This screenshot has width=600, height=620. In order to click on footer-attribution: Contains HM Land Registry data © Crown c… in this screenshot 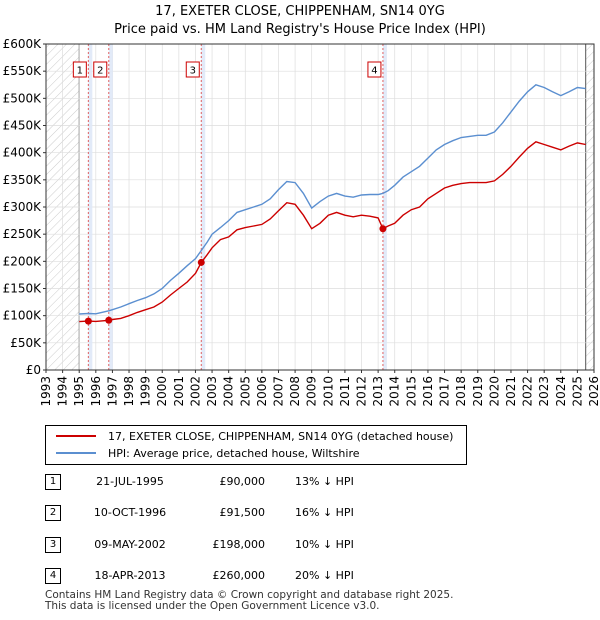, I will do `click(249, 601)`.